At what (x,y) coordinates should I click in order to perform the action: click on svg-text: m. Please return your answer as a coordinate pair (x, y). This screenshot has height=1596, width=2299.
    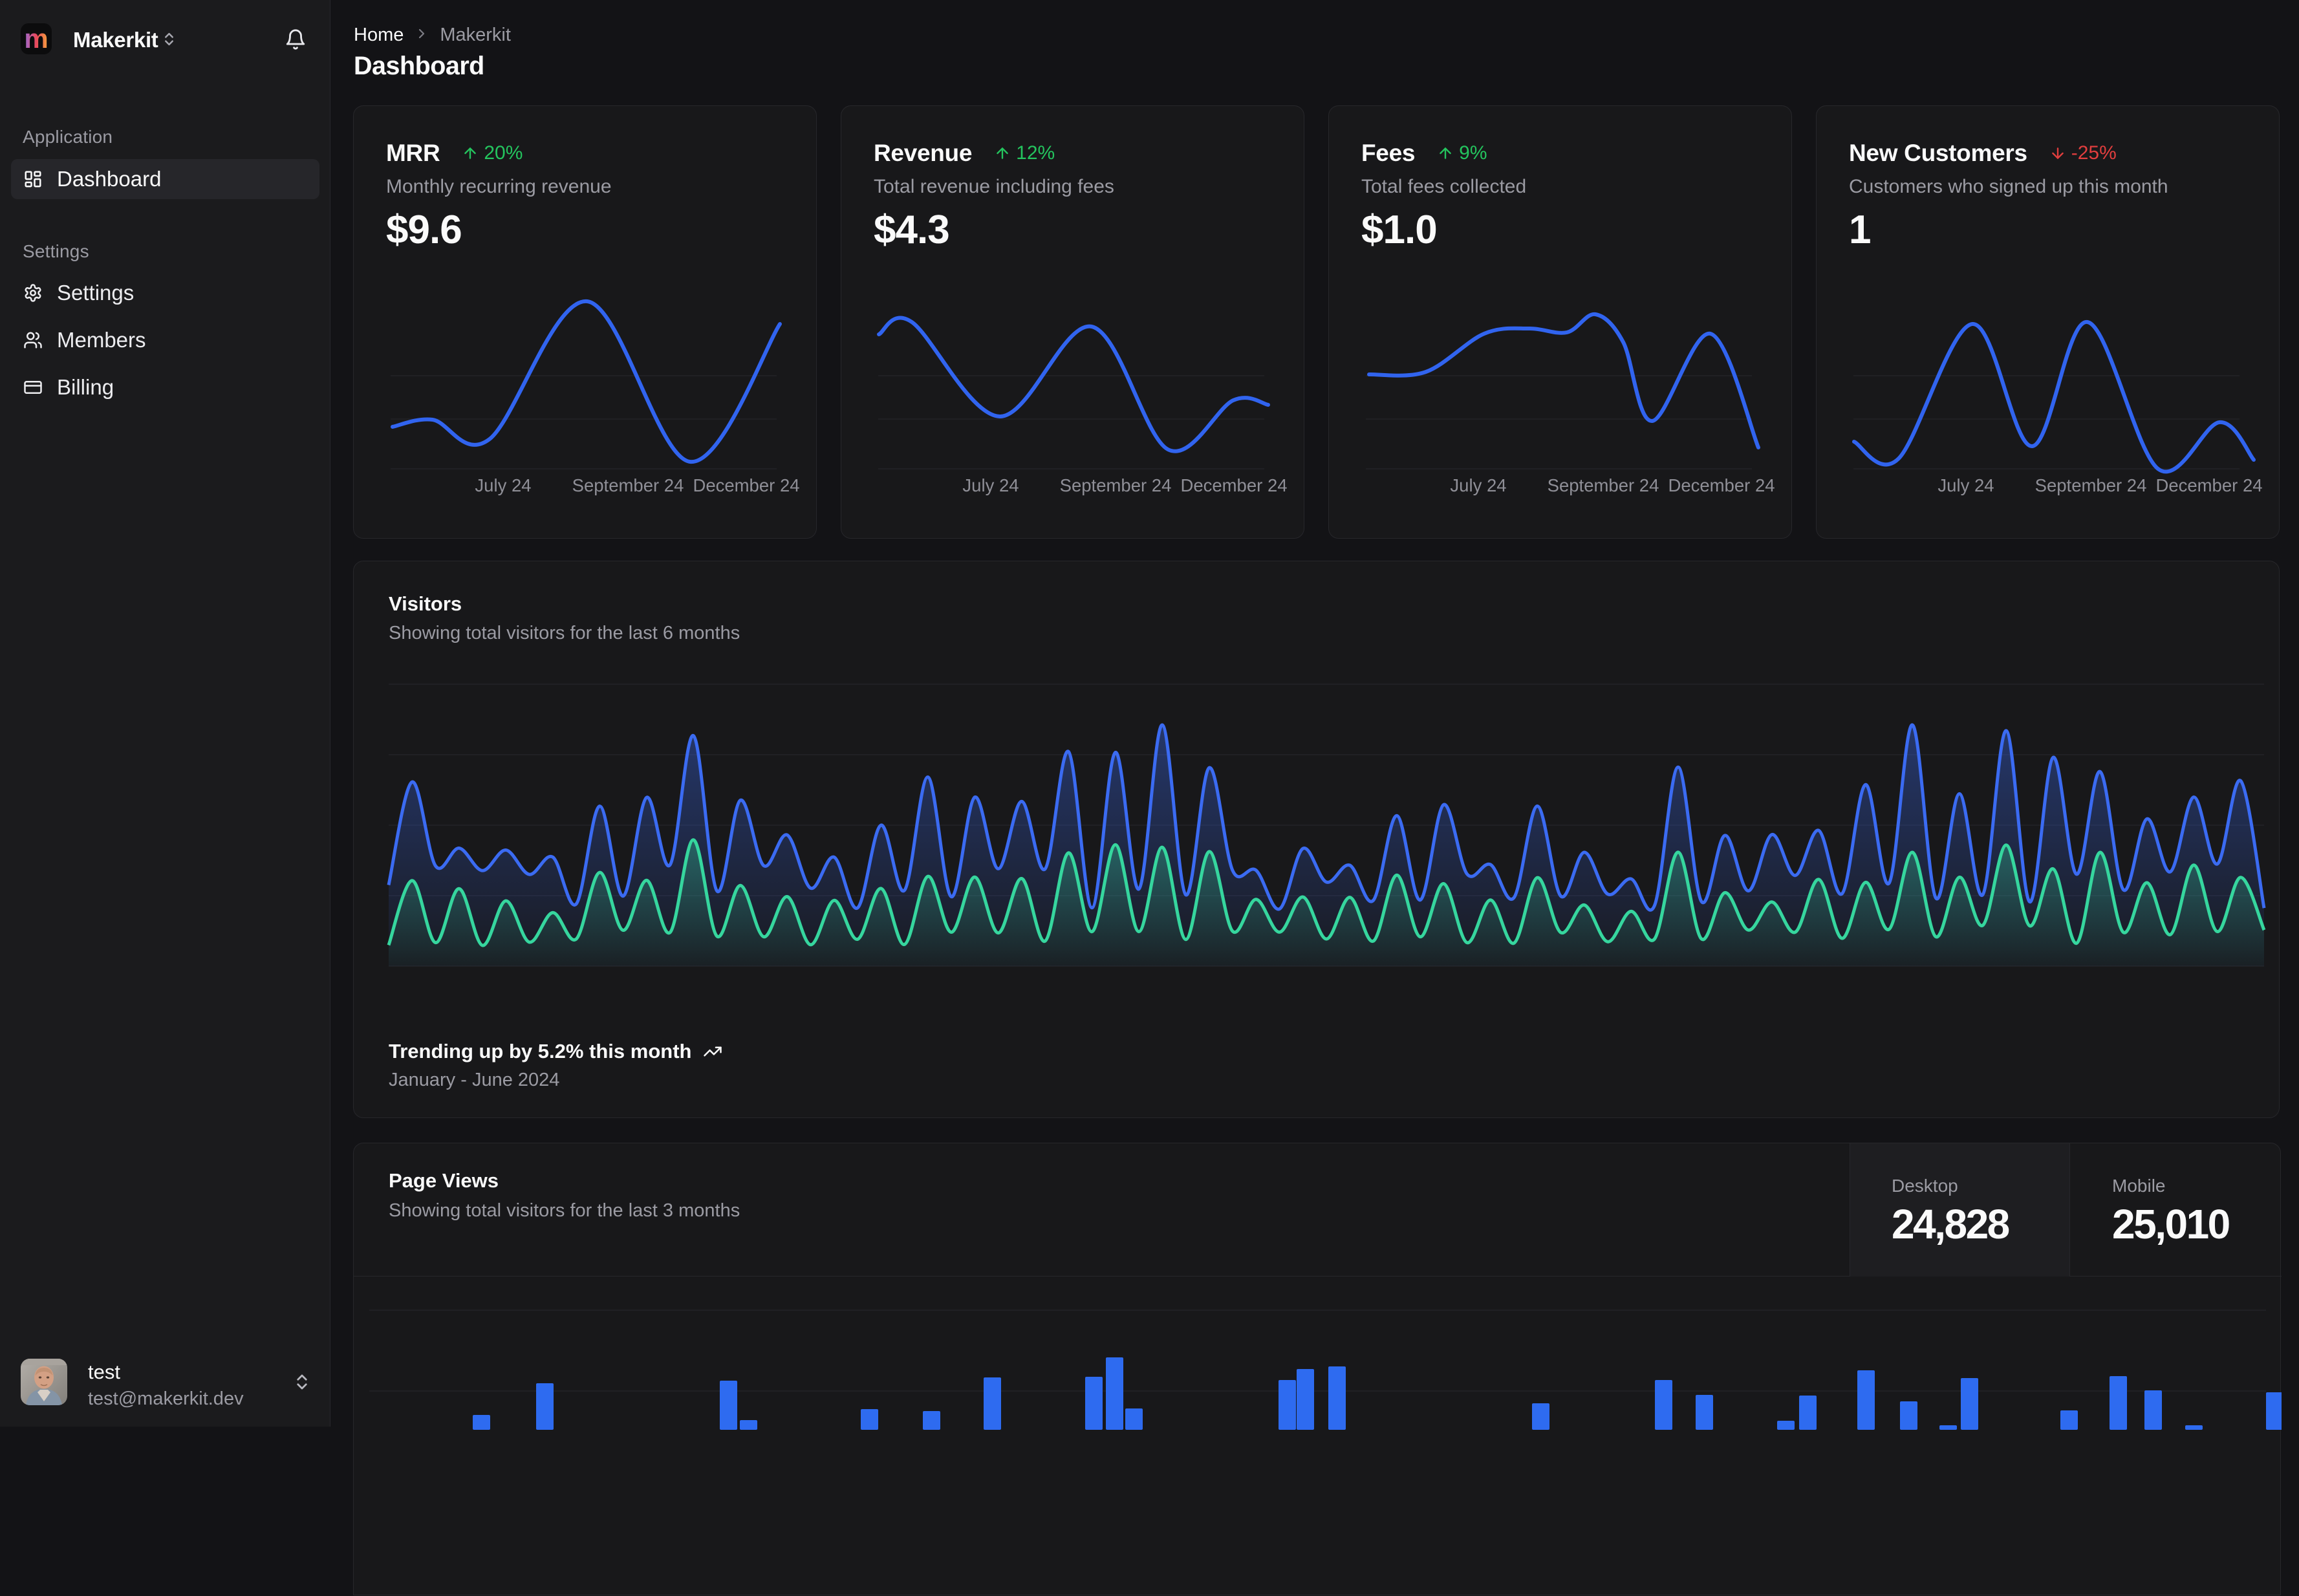
    Looking at the image, I should click on (36, 38).